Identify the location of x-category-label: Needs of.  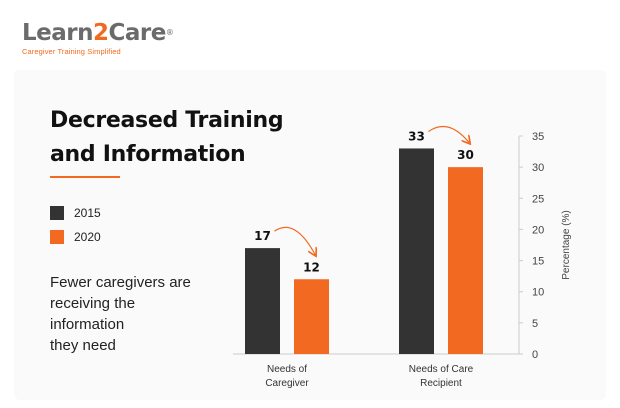
(287, 369).